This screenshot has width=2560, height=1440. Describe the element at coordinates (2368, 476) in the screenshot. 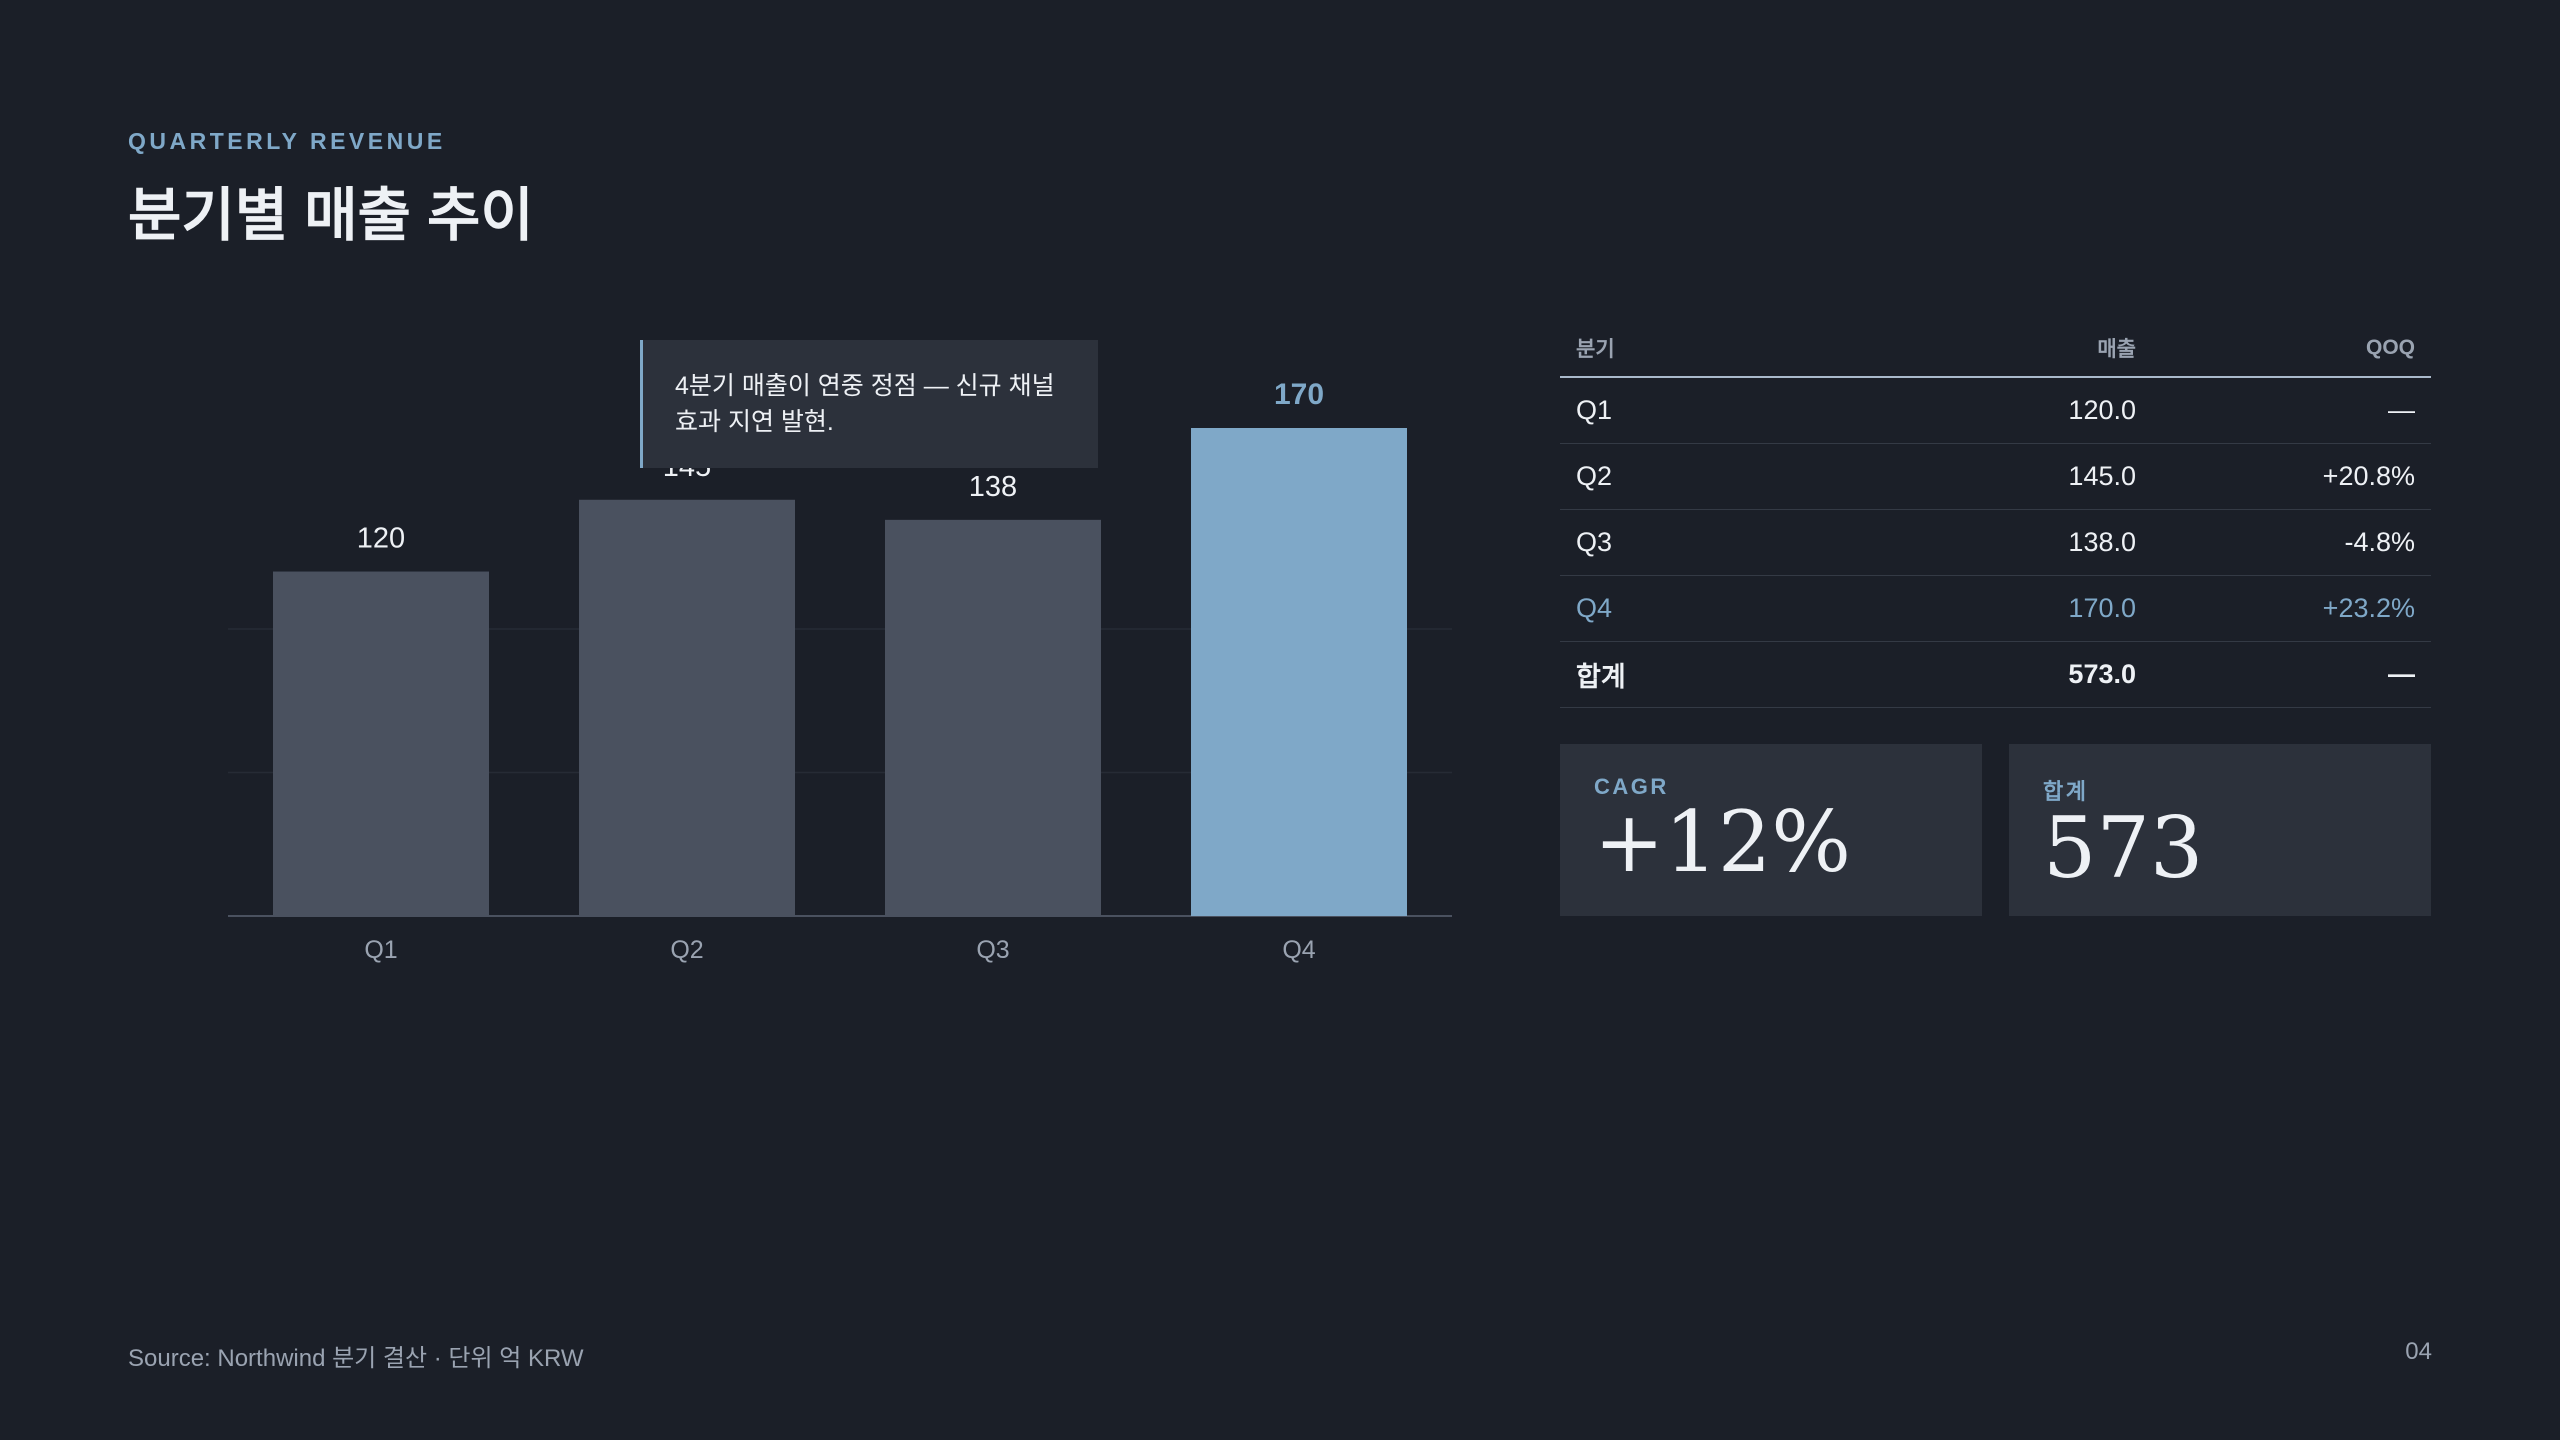

I see `row-qoq: +20.8%` at that location.